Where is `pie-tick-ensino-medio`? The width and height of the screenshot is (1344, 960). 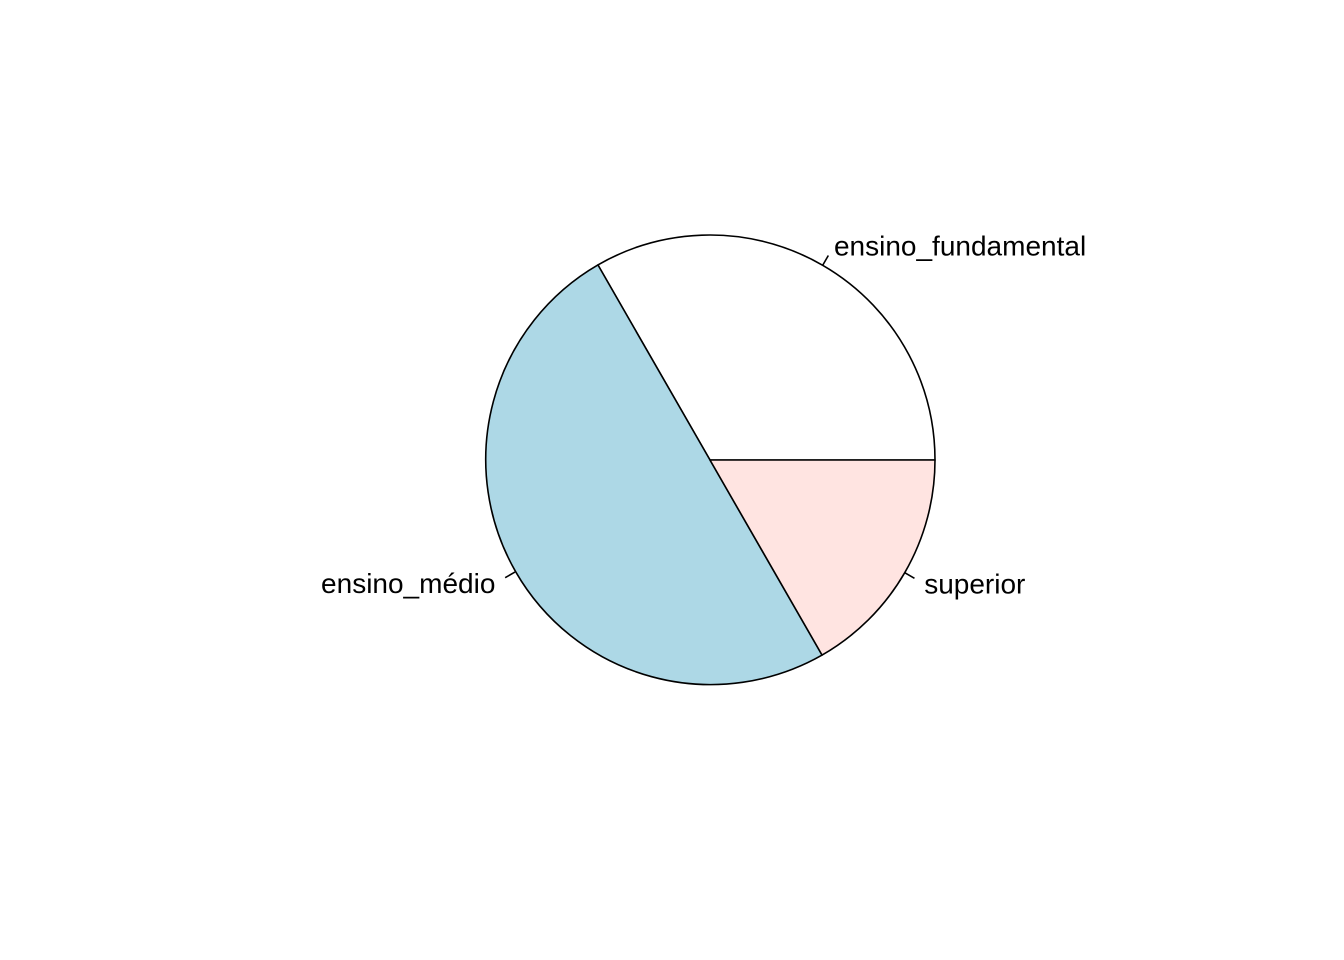 pie-tick-ensino-medio is located at coordinates (510, 575).